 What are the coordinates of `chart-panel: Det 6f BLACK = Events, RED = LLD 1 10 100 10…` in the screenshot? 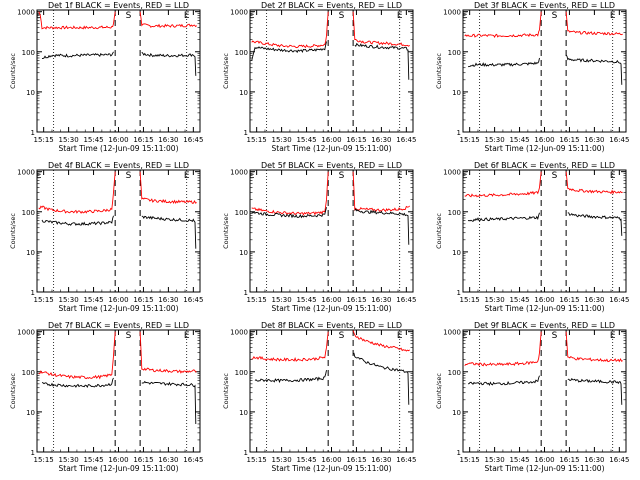 It's located at (532, 237).